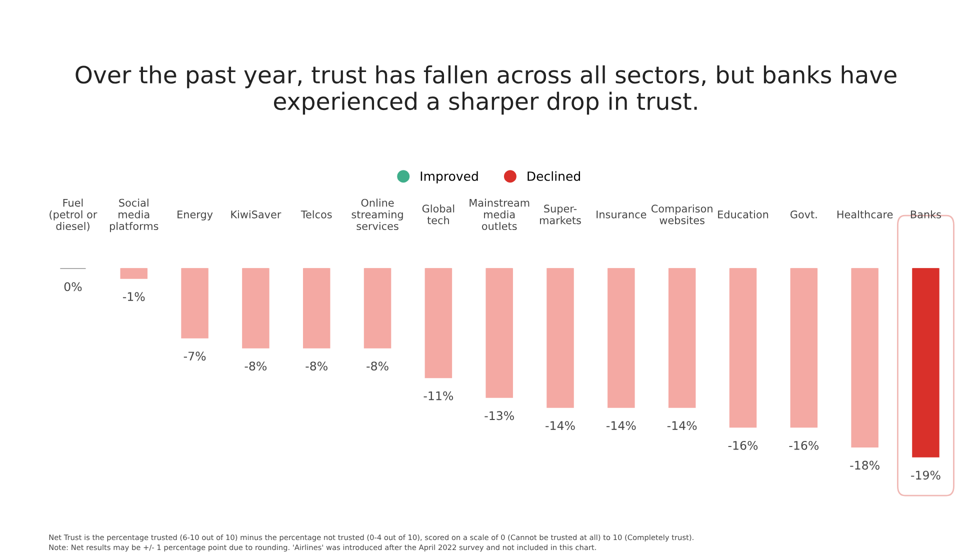  Describe the element at coordinates (195, 356) in the screenshot. I see `data-label: -7%` at that location.